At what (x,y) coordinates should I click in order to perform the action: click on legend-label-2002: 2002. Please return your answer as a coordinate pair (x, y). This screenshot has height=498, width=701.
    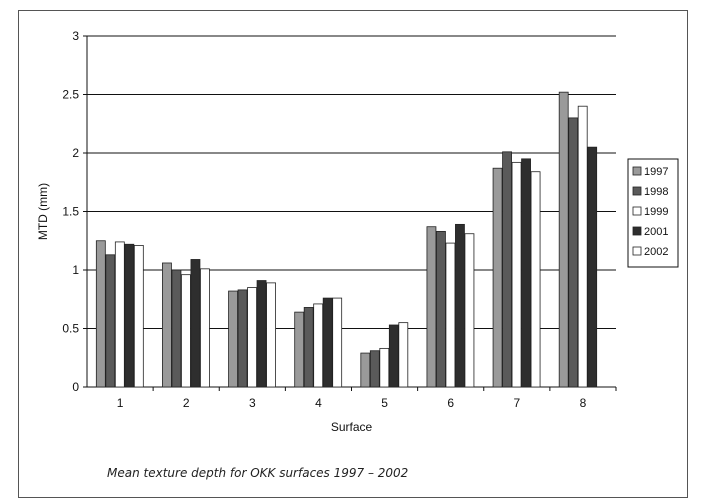
    Looking at the image, I should click on (656, 252).